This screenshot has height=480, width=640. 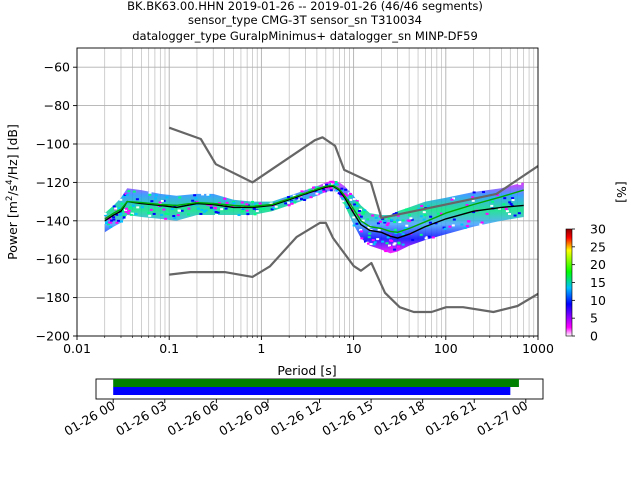 I want to click on colorbar-tick-label: 15, so click(x=598, y=282).